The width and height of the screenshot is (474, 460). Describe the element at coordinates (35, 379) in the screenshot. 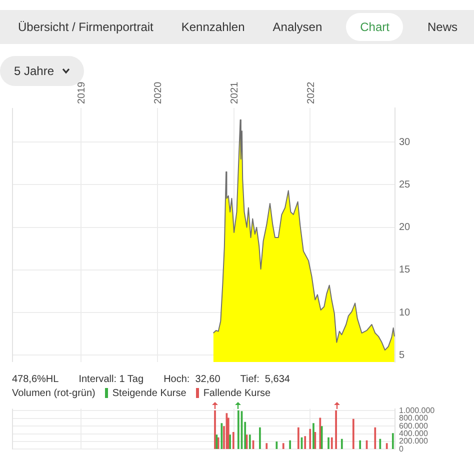

I see `text: 478,6%HL` at that location.